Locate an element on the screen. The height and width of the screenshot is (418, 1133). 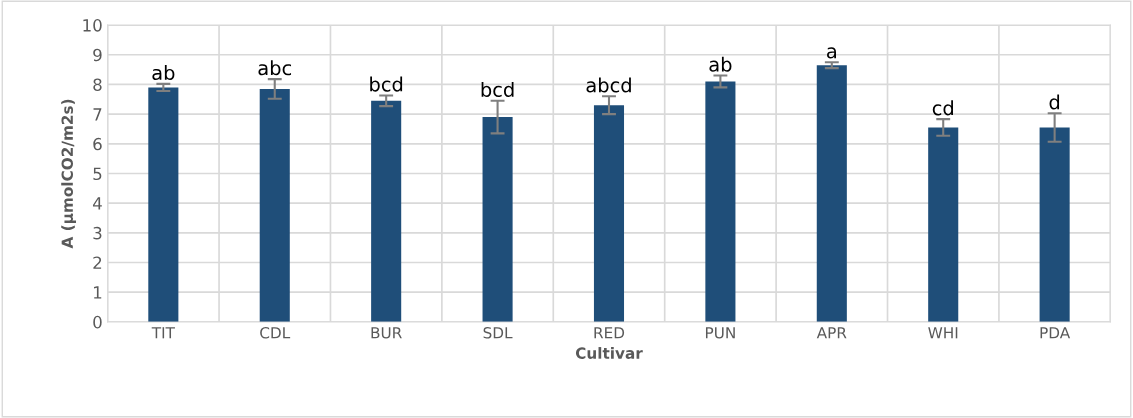
annotation: abc is located at coordinates (275, 68).